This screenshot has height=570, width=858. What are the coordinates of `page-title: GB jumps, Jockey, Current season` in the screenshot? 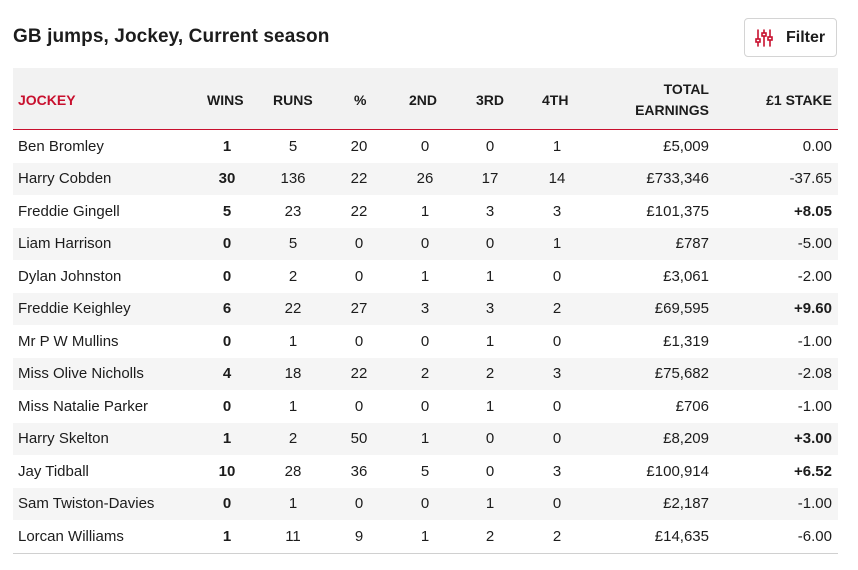 It's located at (171, 36).